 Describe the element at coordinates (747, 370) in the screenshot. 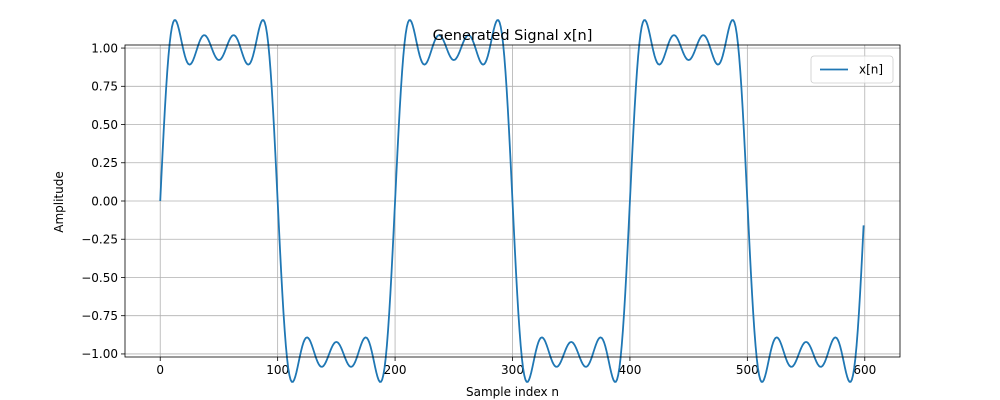

I see `x-tick-label: 500` at that location.